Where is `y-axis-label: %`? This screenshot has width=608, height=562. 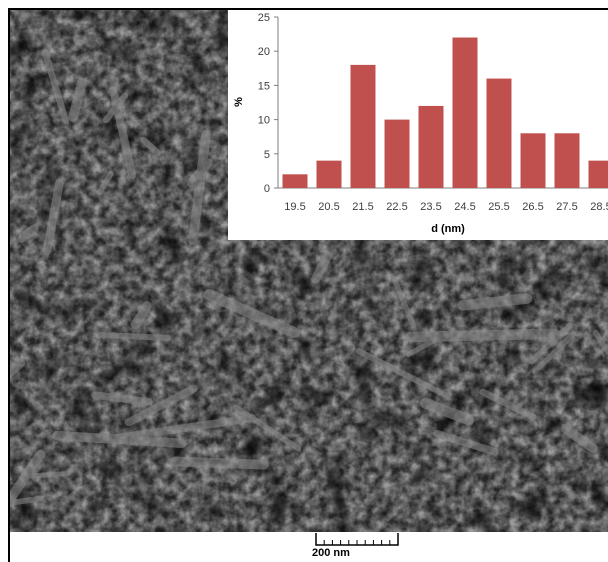
y-axis-label: % is located at coordinates (239, 102).